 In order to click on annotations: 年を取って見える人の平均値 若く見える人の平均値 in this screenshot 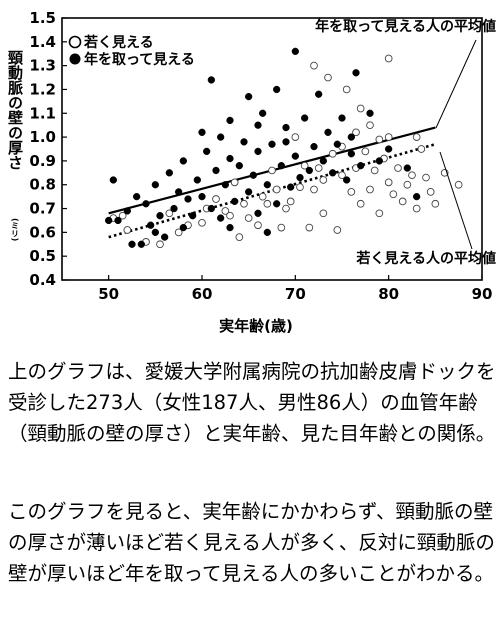, I will do `click(405, 142)`.